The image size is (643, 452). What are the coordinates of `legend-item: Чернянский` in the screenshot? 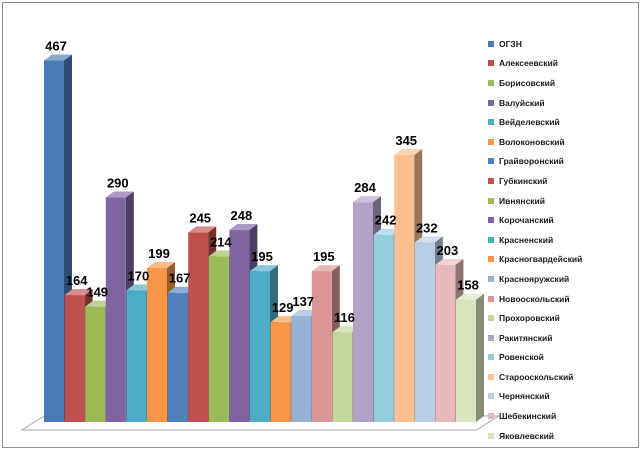 It's located at (563, 397).